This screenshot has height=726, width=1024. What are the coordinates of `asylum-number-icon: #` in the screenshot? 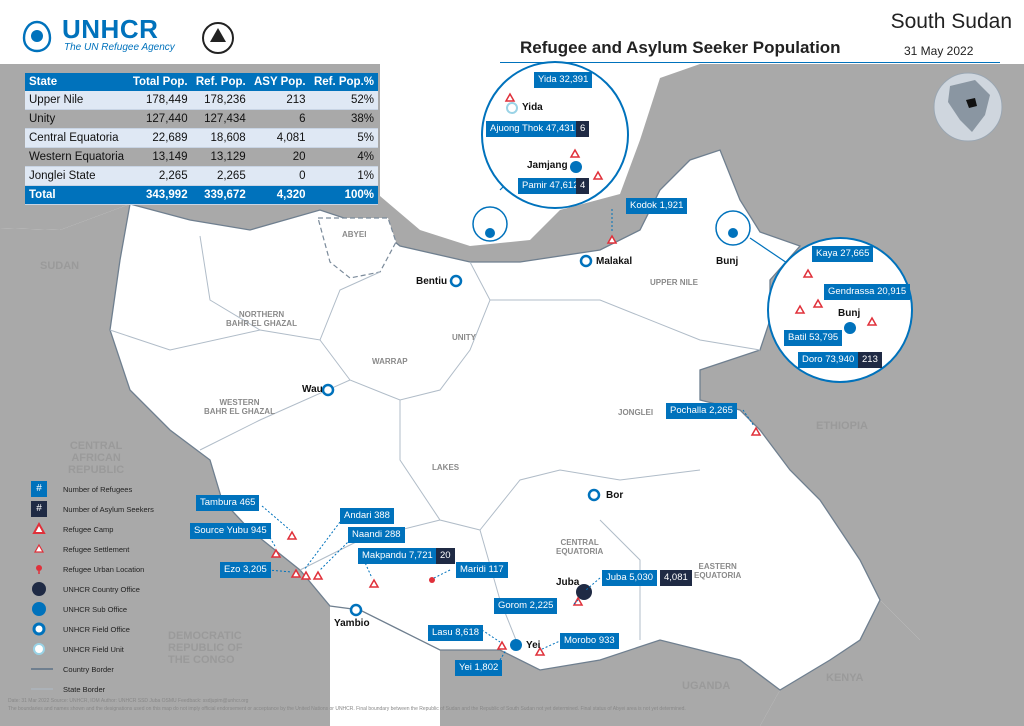 It's located at (39, 509).